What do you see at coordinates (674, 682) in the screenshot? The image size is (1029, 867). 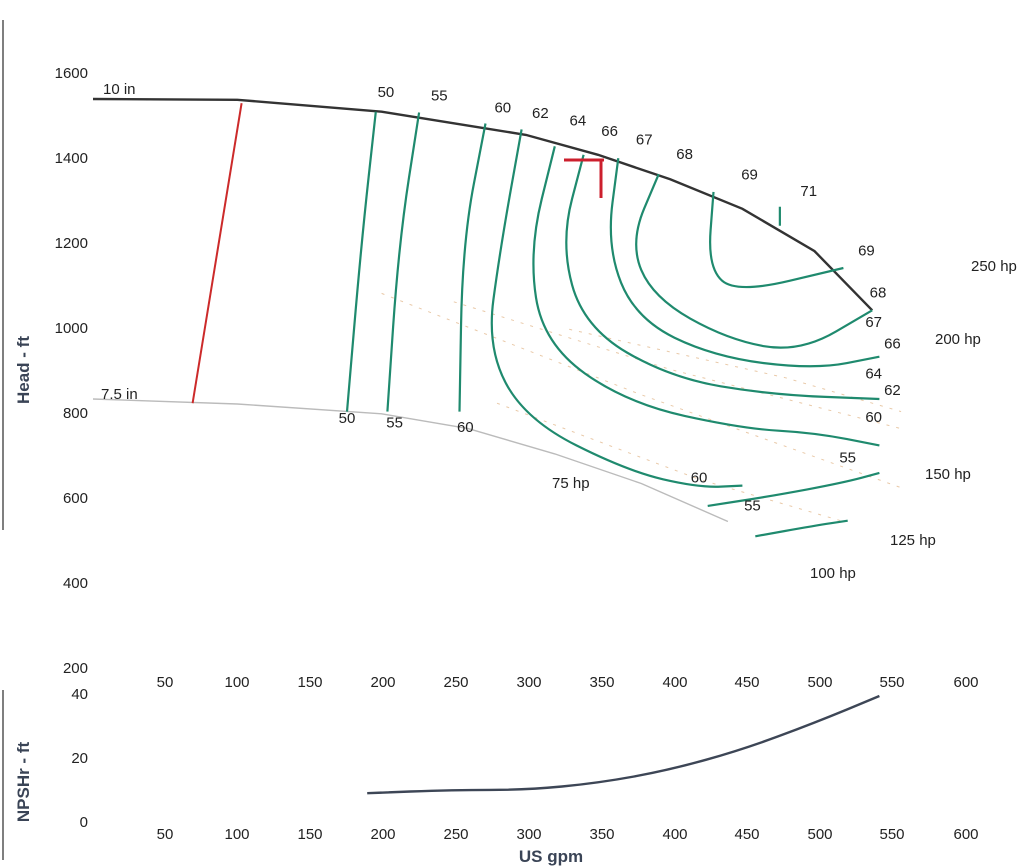 I see `x-tick-label-head: 400` at bounding box center [674, 682].